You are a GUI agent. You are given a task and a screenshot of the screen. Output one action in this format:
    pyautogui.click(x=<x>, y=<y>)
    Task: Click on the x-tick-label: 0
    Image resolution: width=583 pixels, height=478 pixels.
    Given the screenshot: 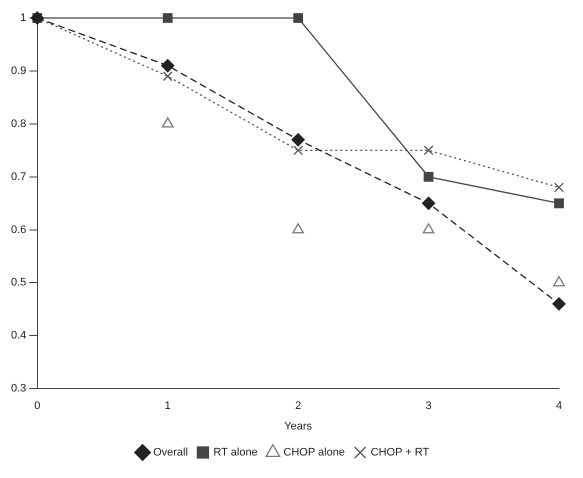 What is the action you would take?
    pyautogui.click(x=37, y=406)
    